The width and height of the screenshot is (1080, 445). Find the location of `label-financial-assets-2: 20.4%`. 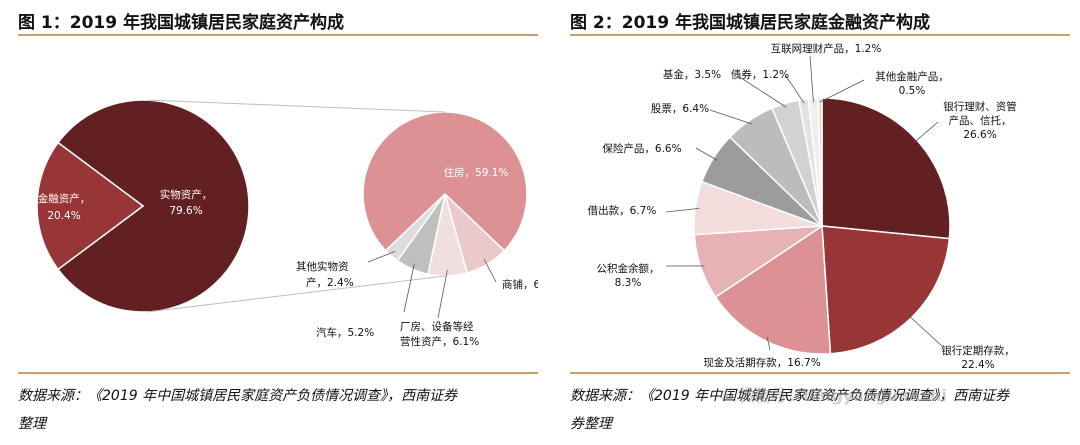

label-financial-assets-2: 20.4% is located at coordinates (63, 216).